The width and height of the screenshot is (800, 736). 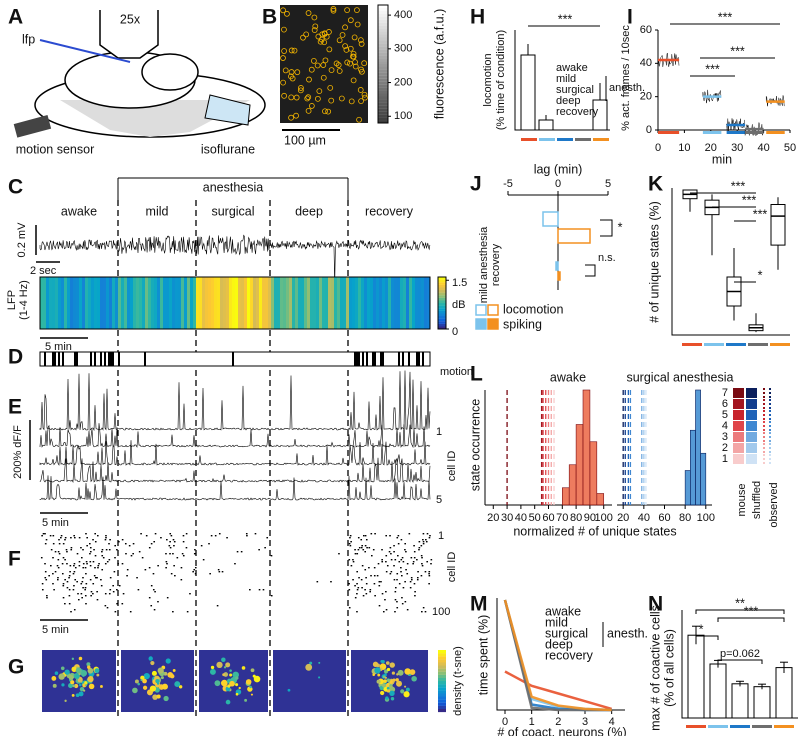 What do you see at coordinates (790, 148) in the screenshot?
I see `x-tick-label: 50` at bounding box center [790, 148].